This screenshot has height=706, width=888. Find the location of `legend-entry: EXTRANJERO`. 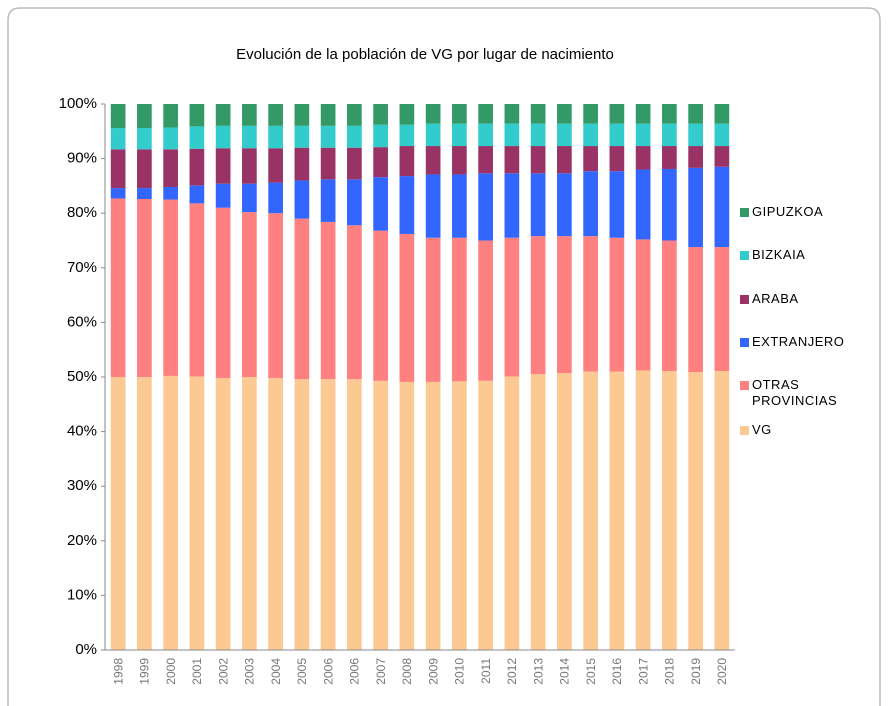

legend-entry: EXTRANJERO is located at coordinates (810, 342).